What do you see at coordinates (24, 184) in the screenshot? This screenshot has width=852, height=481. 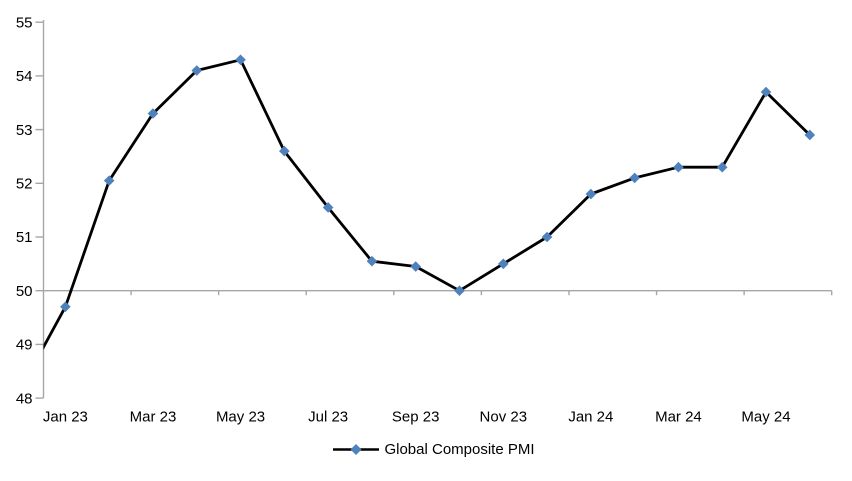 I see `y-axis-tick-label: 52` at bounding box center [24, 184].